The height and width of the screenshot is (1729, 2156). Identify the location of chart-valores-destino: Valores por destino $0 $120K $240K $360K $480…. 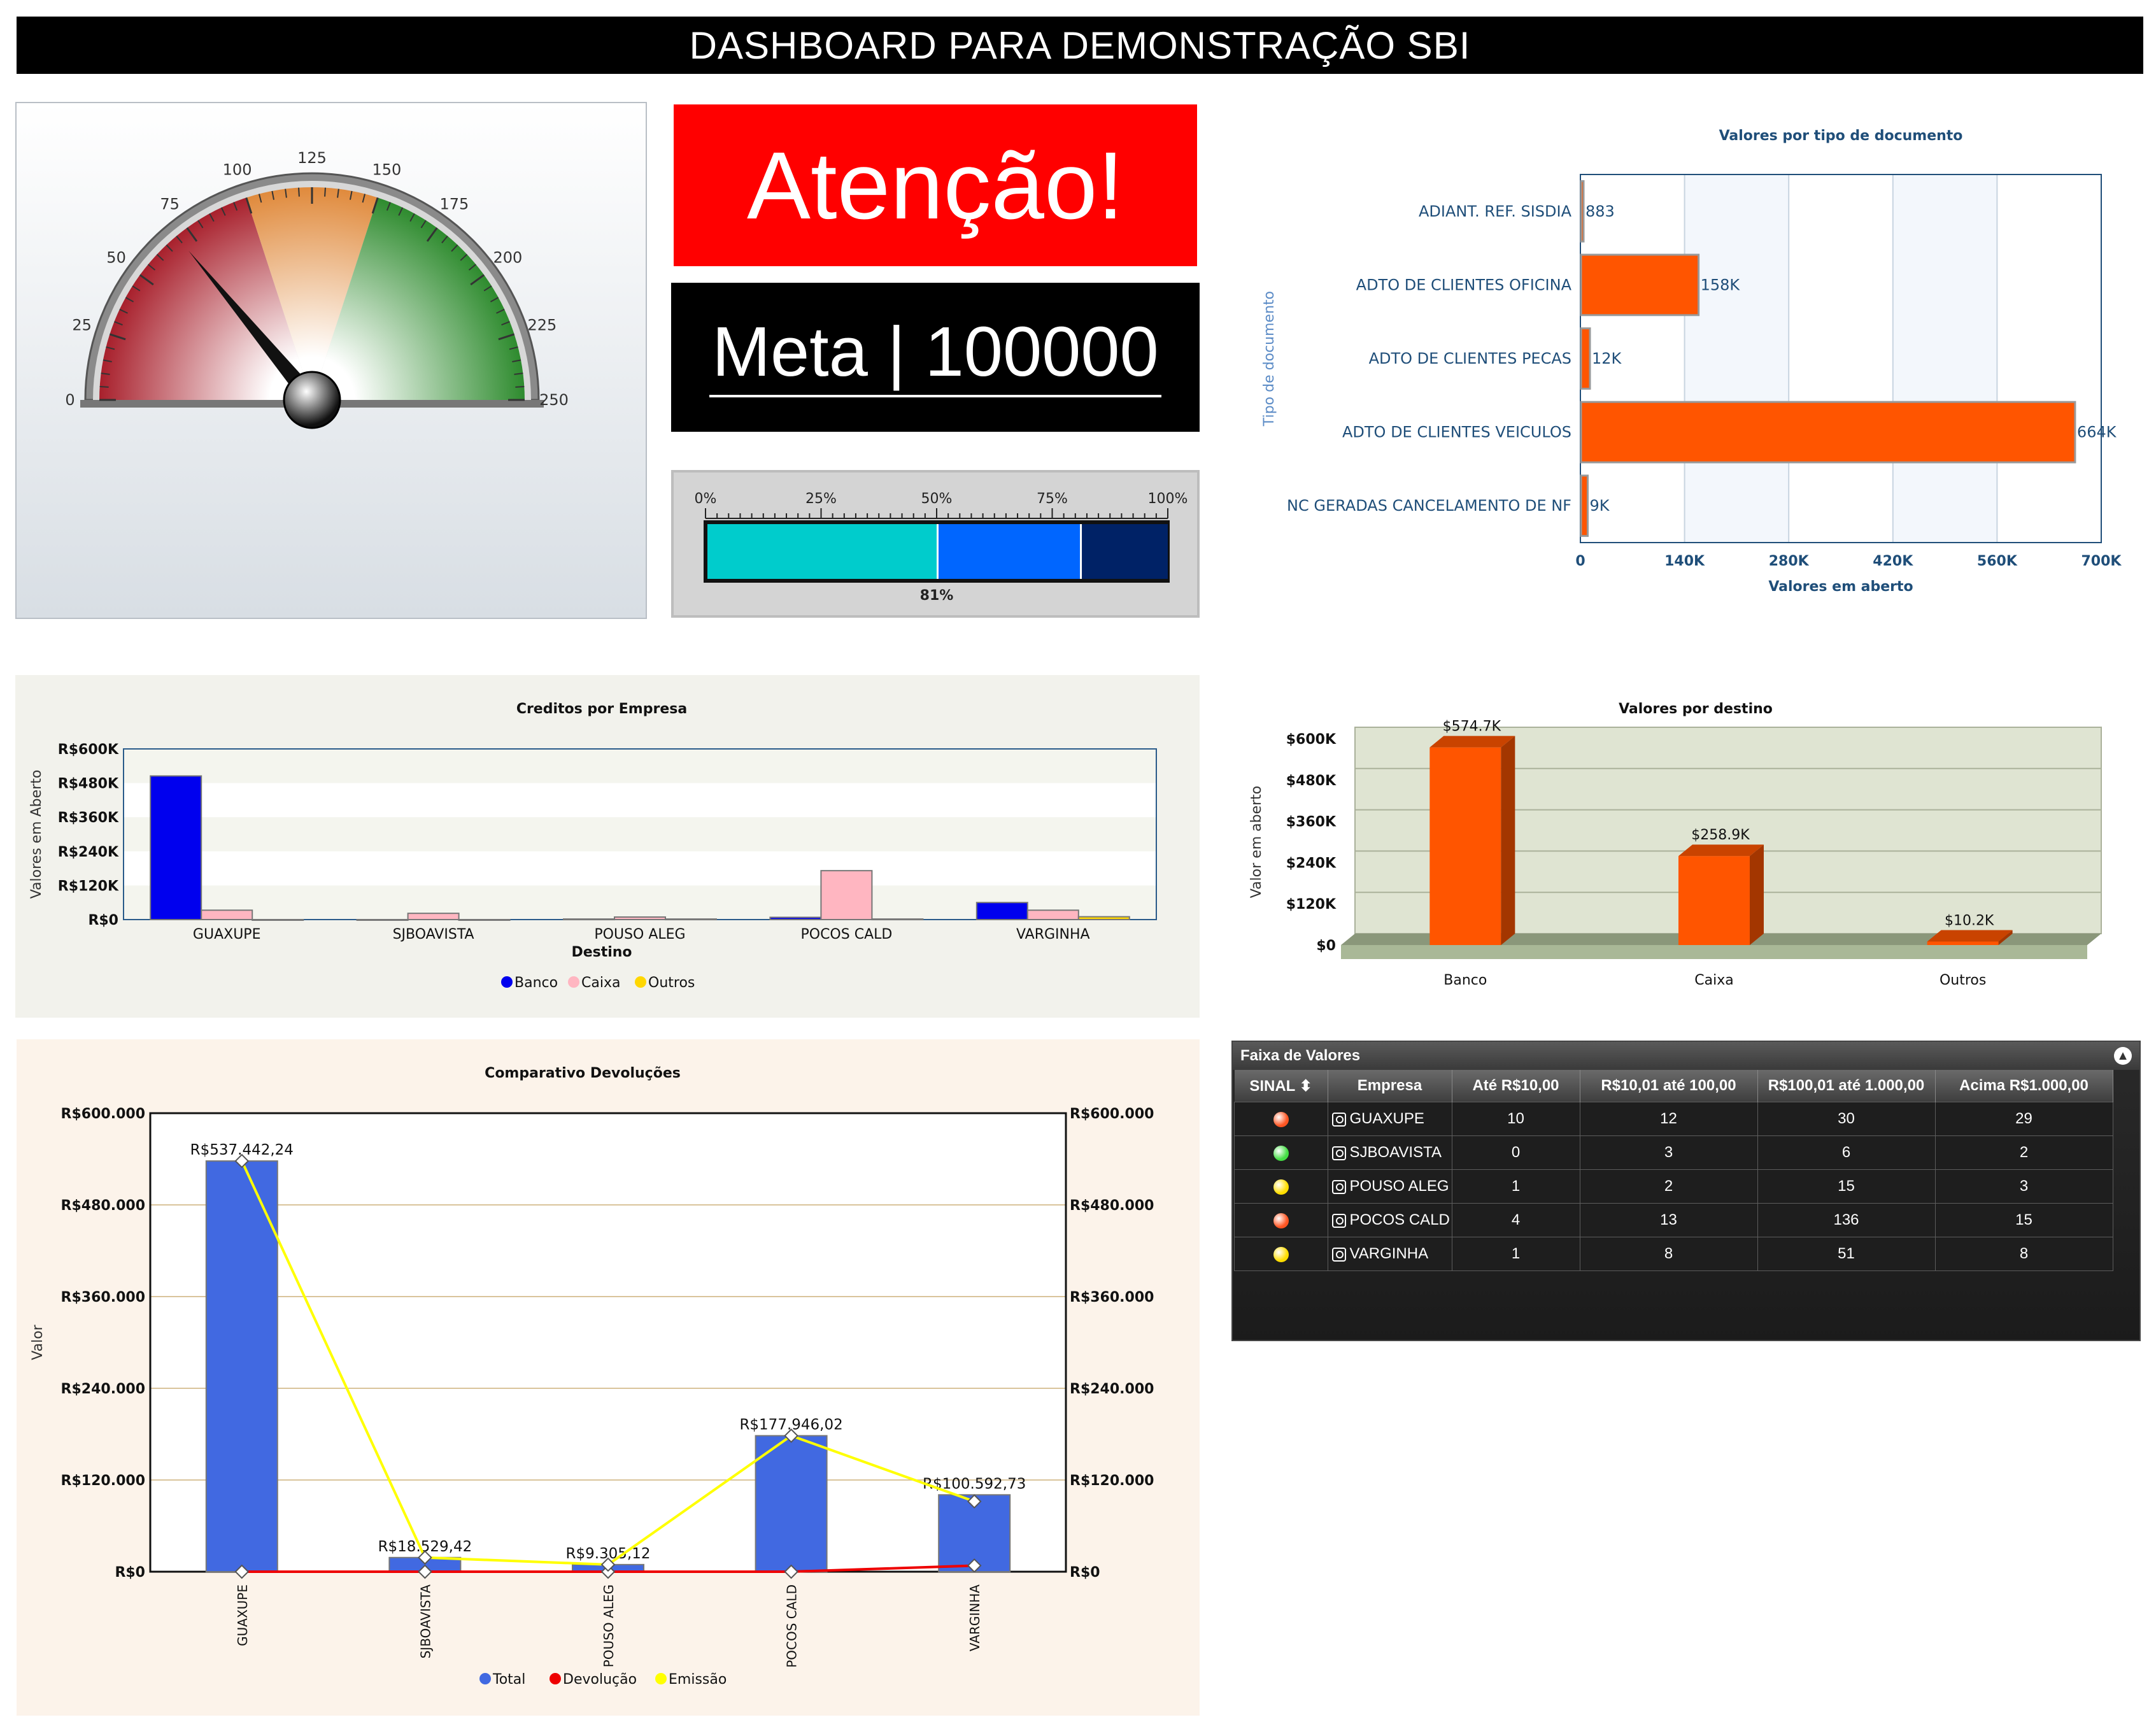
(1687, 846).